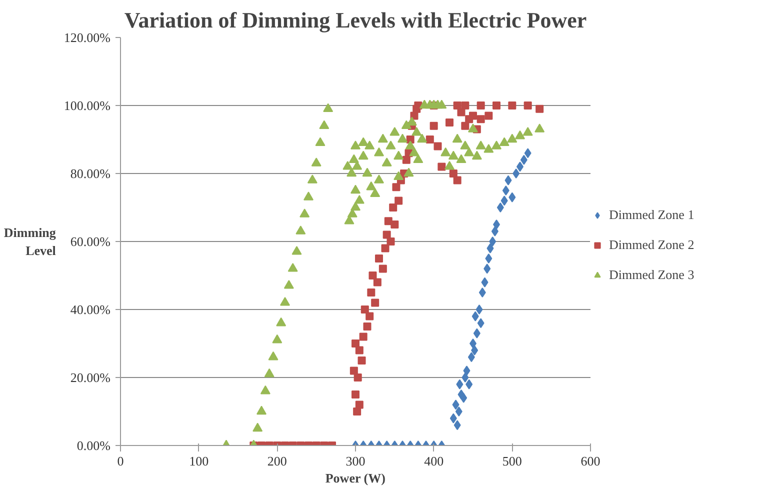 Image resolution: width=759 pixels, height=504 pixels. What do you see at coordinates (120, 461) in the screenshot?
I see `x-tick-label: 0` at bounding box center [120, 461].